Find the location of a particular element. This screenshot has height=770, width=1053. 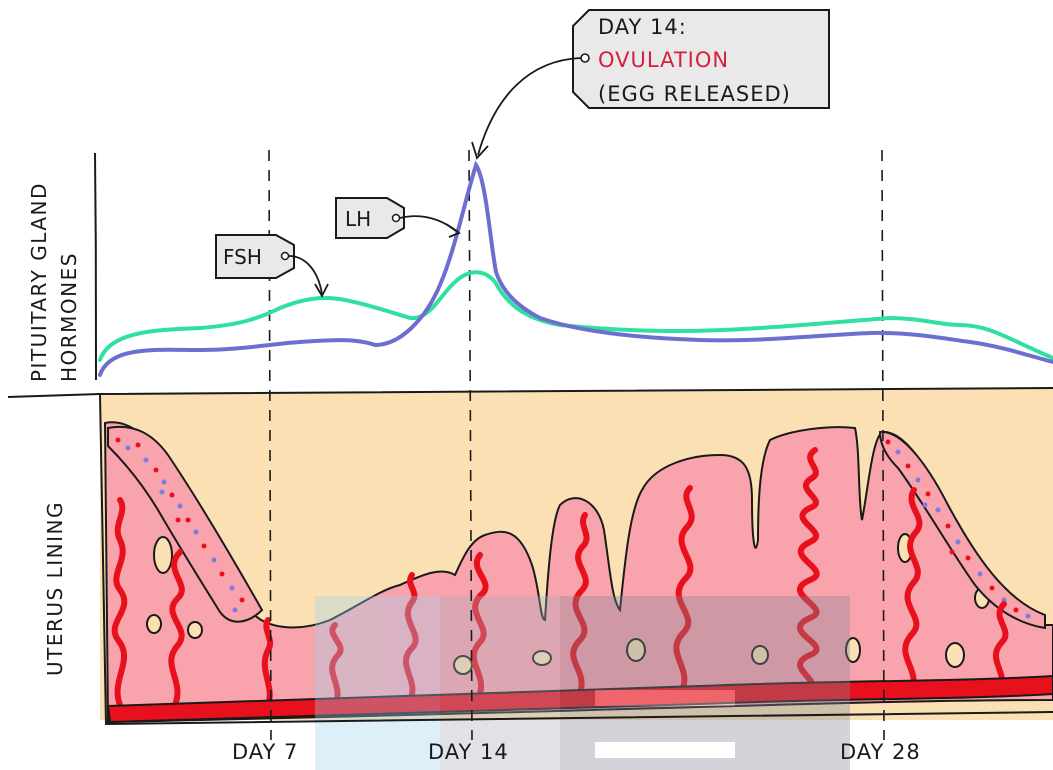

uterus-label: UTERUS LINING is located at coordinates (55, 588).